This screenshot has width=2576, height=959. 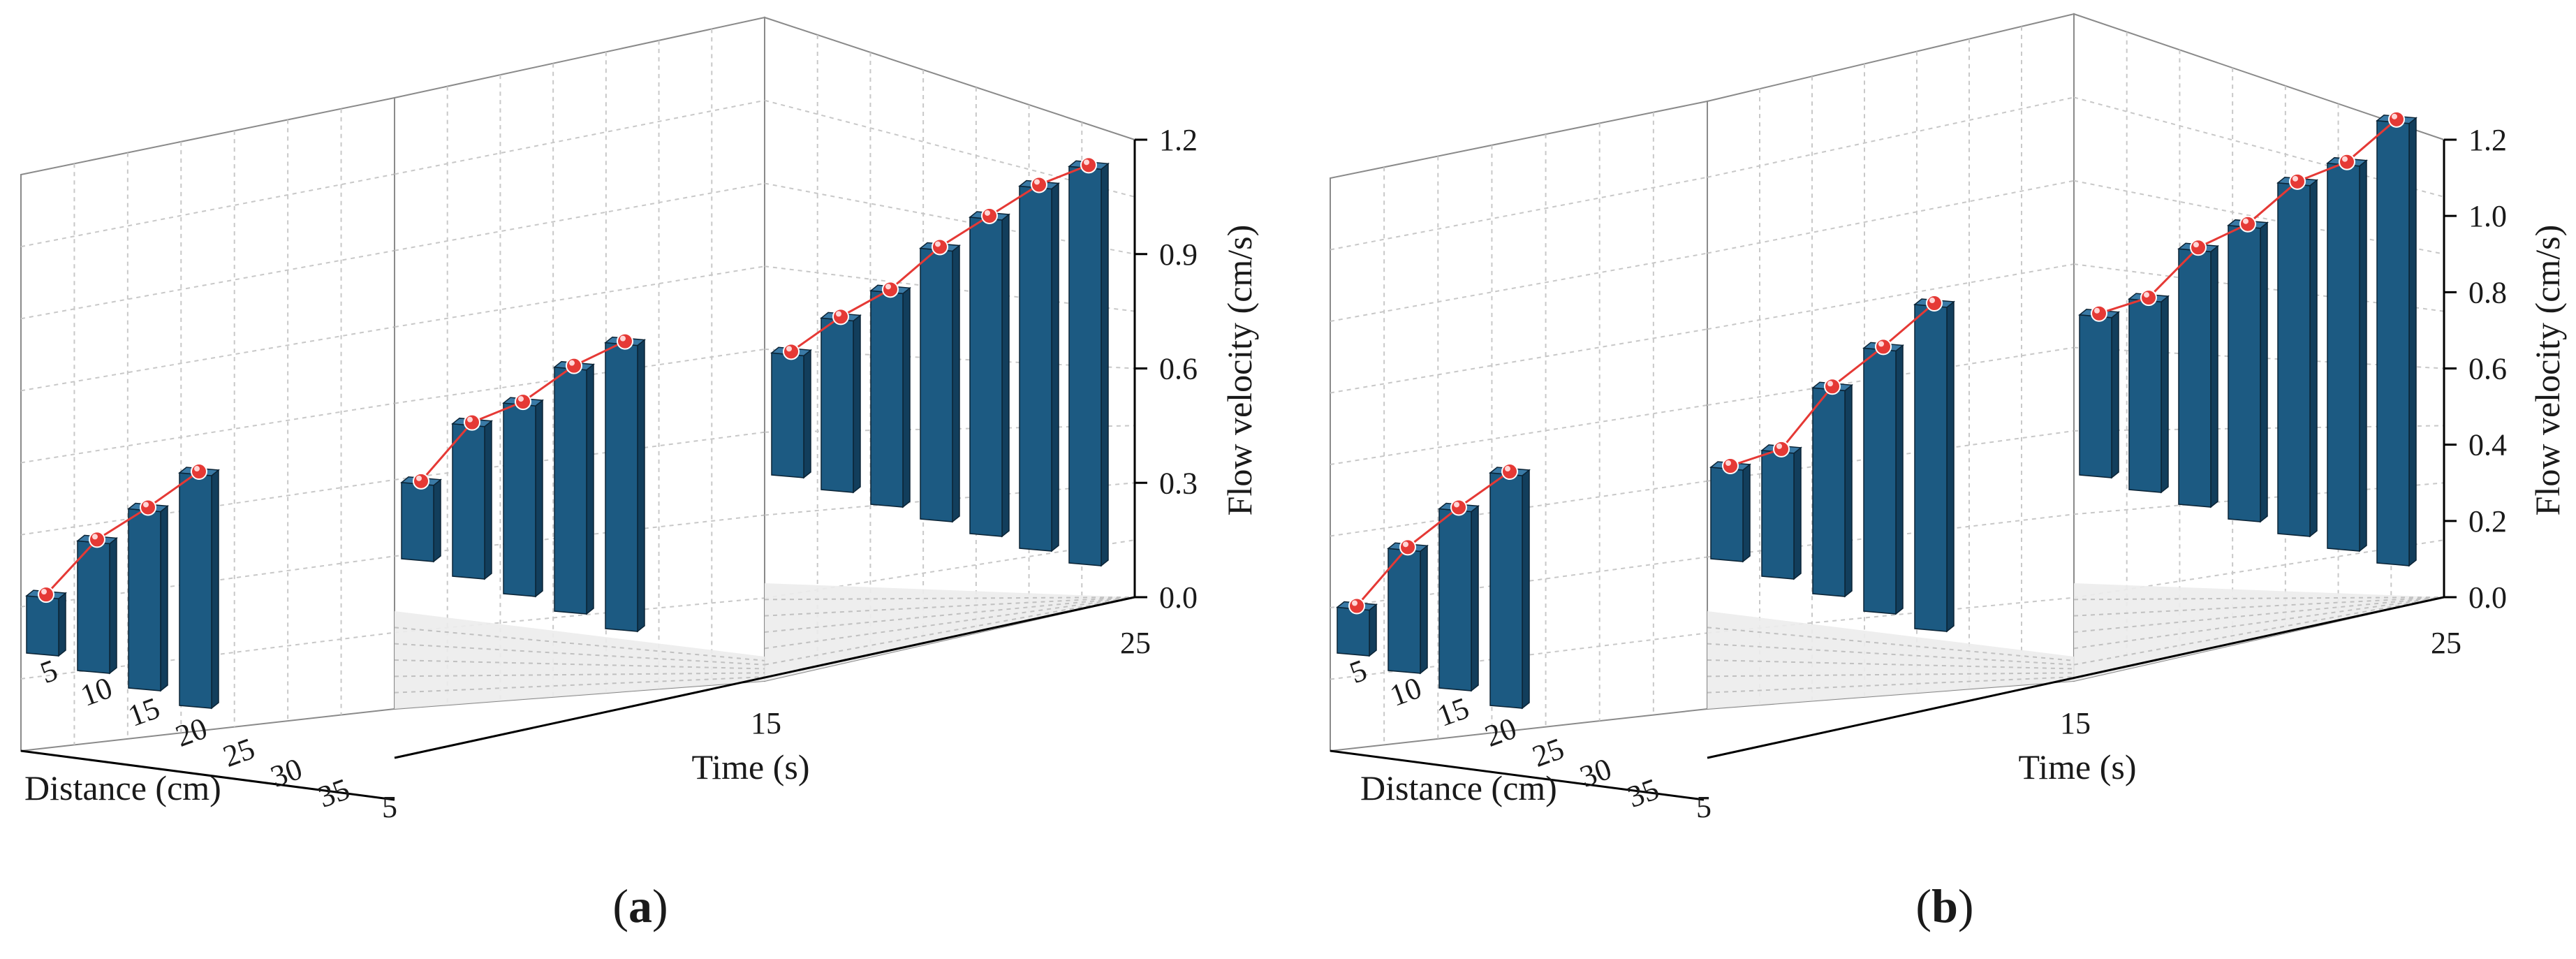 I want to click on panel-label: (a), so click(x=640, y=905).